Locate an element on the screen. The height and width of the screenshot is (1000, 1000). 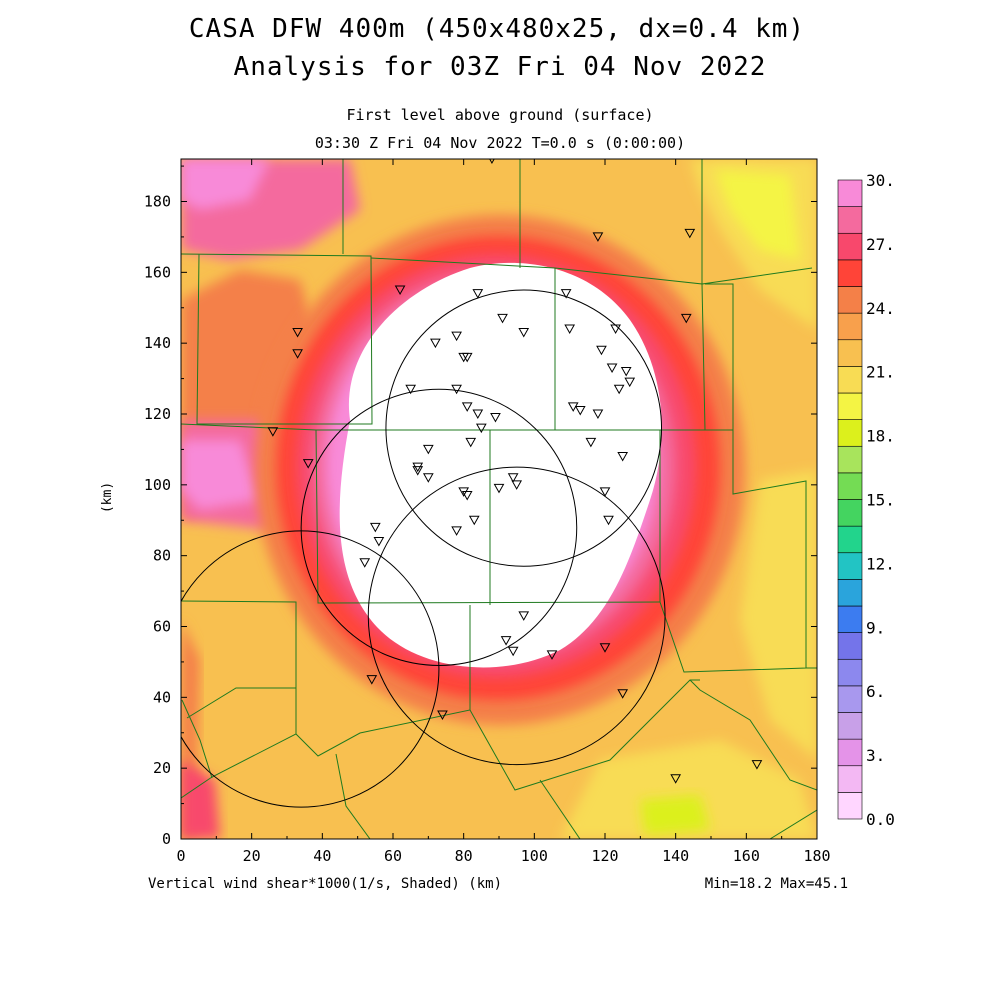
y-tick-label: 0 is located at coordinates (166, 839).